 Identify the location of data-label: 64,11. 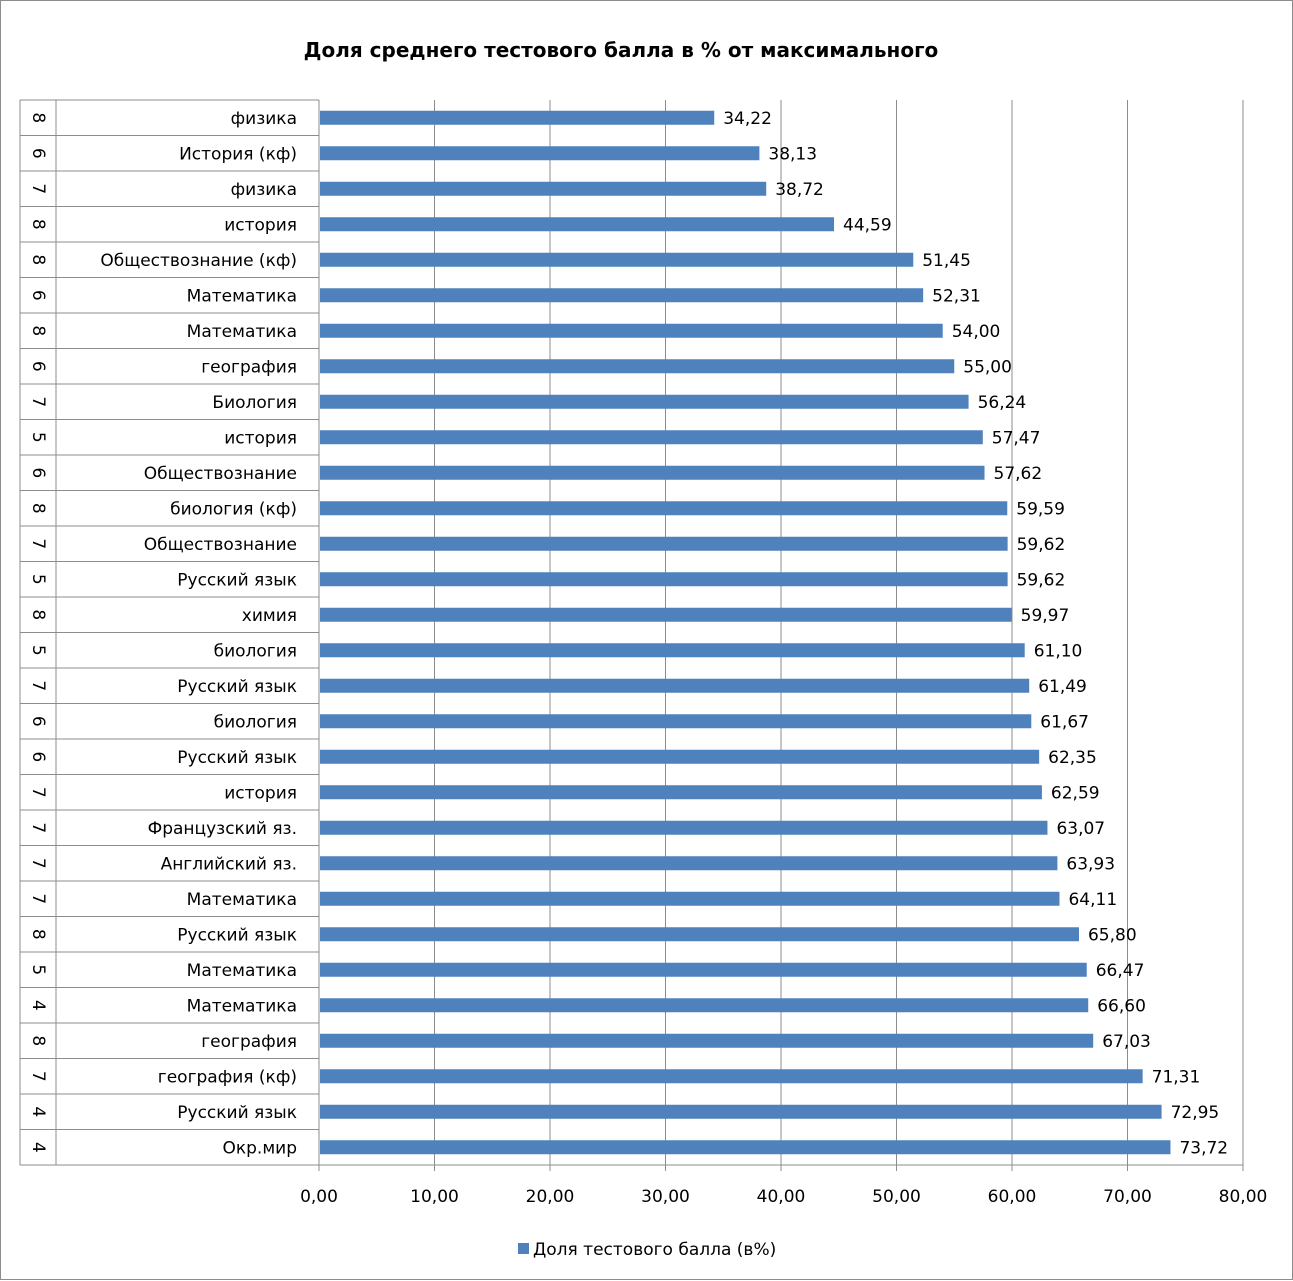
(1092, 900).